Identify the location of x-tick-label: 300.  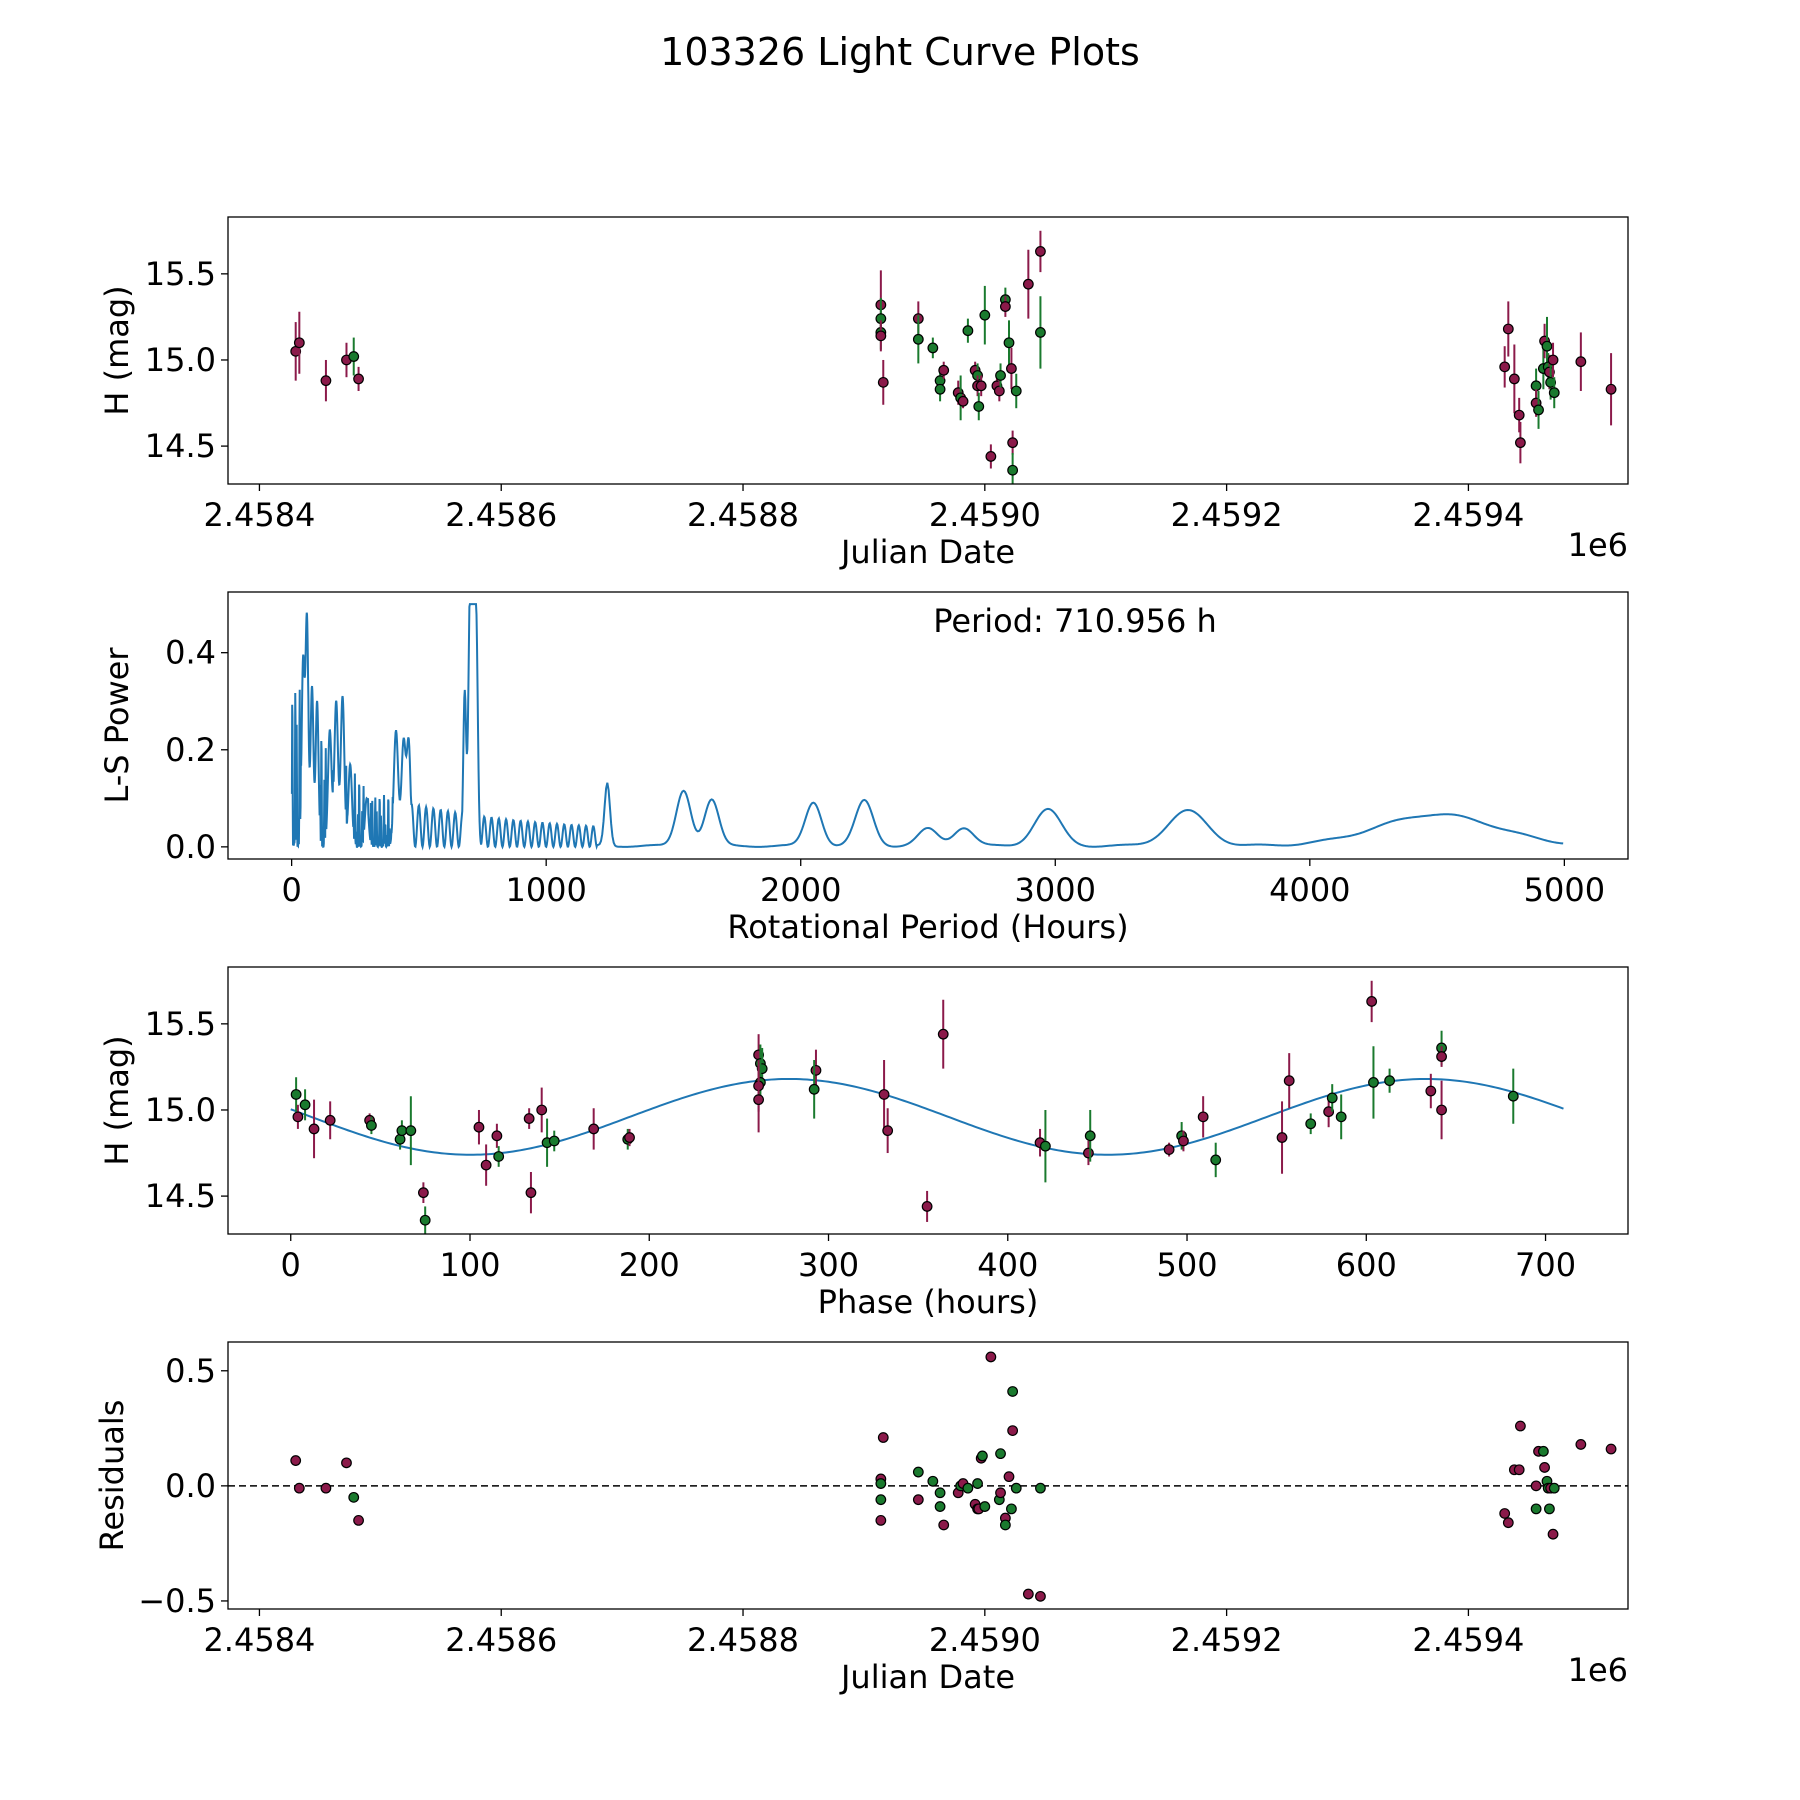
(828, 1265).